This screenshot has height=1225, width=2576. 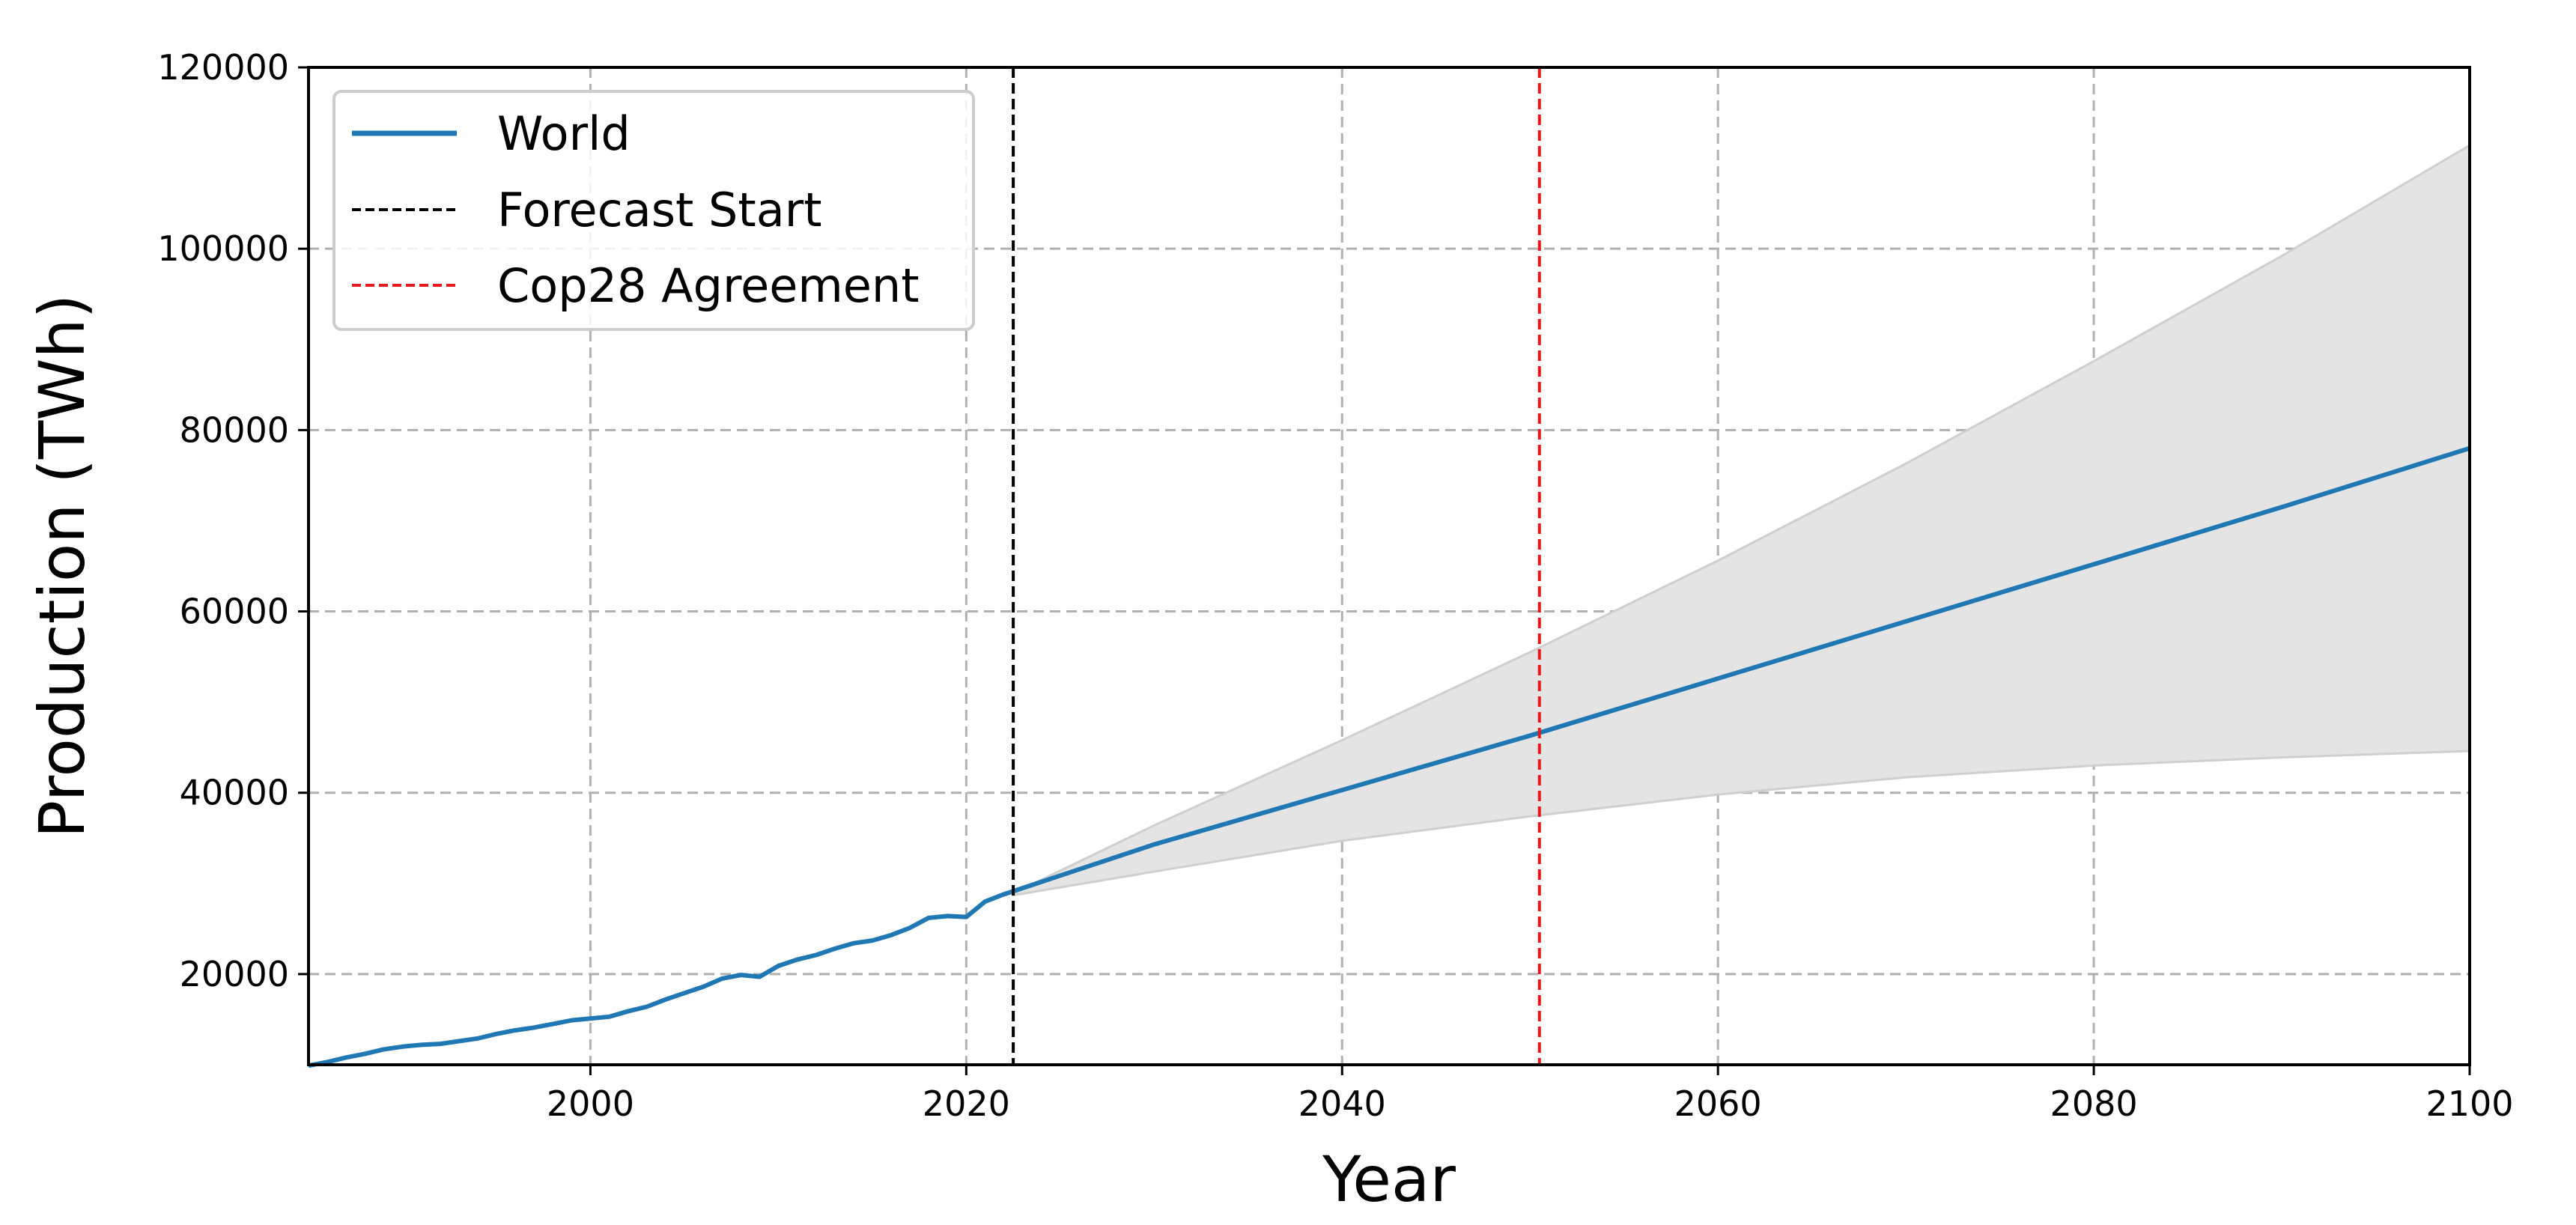 What do you see at coordinates (966, 1103) in the screenshot?
I see `x-tick-label-1: 2020` at bounding box center [966, 1103].